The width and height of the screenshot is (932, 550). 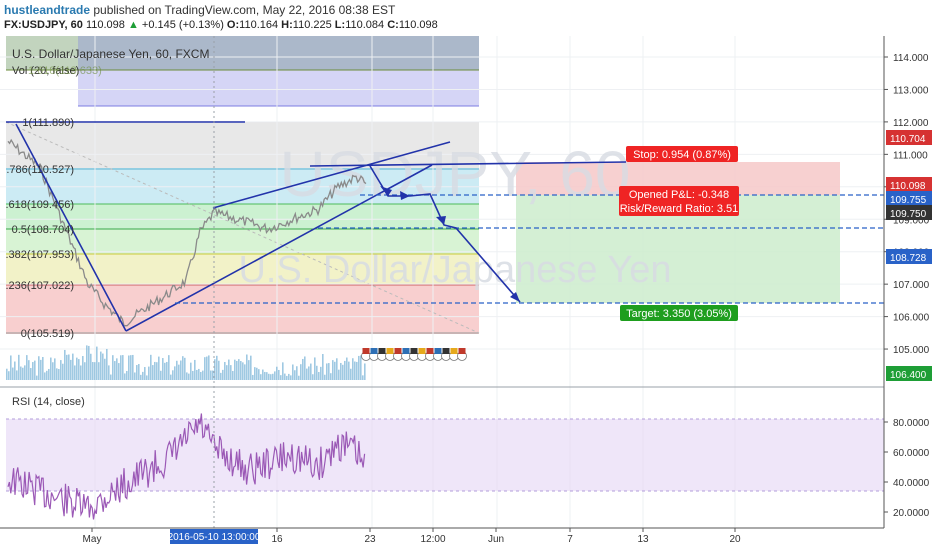 I want to click on price-label: 108.728, so click(x=908, y=258).